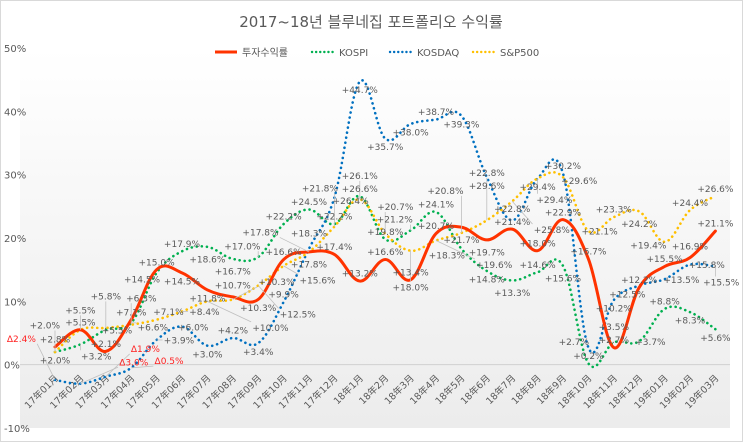 The height and width of the screenshot is (442, 743). Describe the element at coordinates (461, 241) in the screenshot. I see `data-label: +21.7%` at that location.